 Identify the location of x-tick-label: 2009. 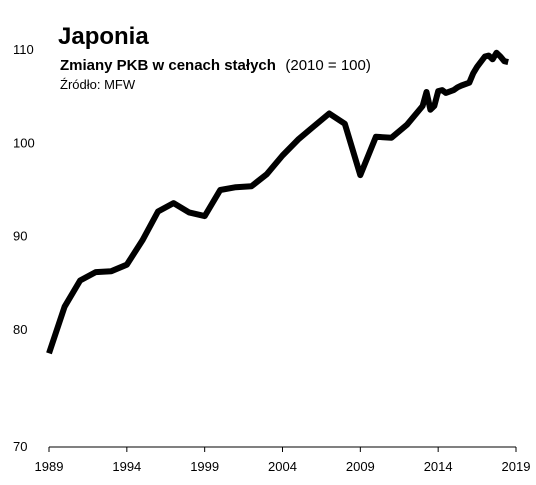
(360, 466).